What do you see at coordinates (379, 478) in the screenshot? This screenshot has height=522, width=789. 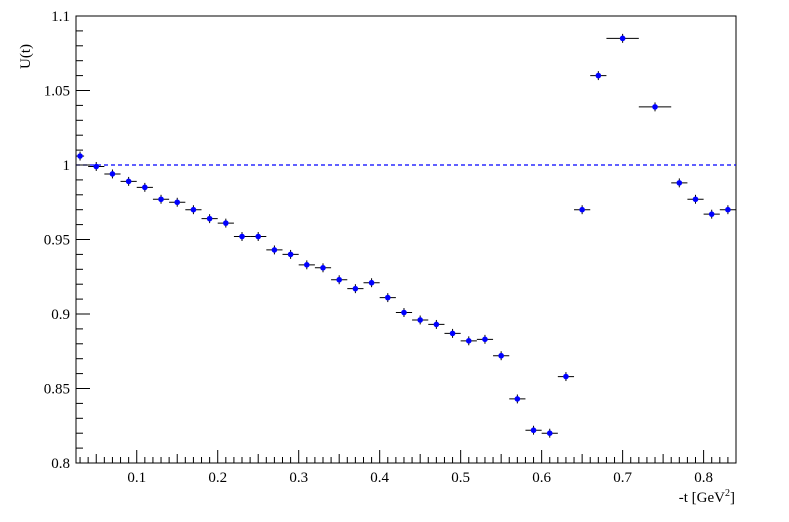 I see `x-tick-label: 0.4` at bounding box center [379, 478].